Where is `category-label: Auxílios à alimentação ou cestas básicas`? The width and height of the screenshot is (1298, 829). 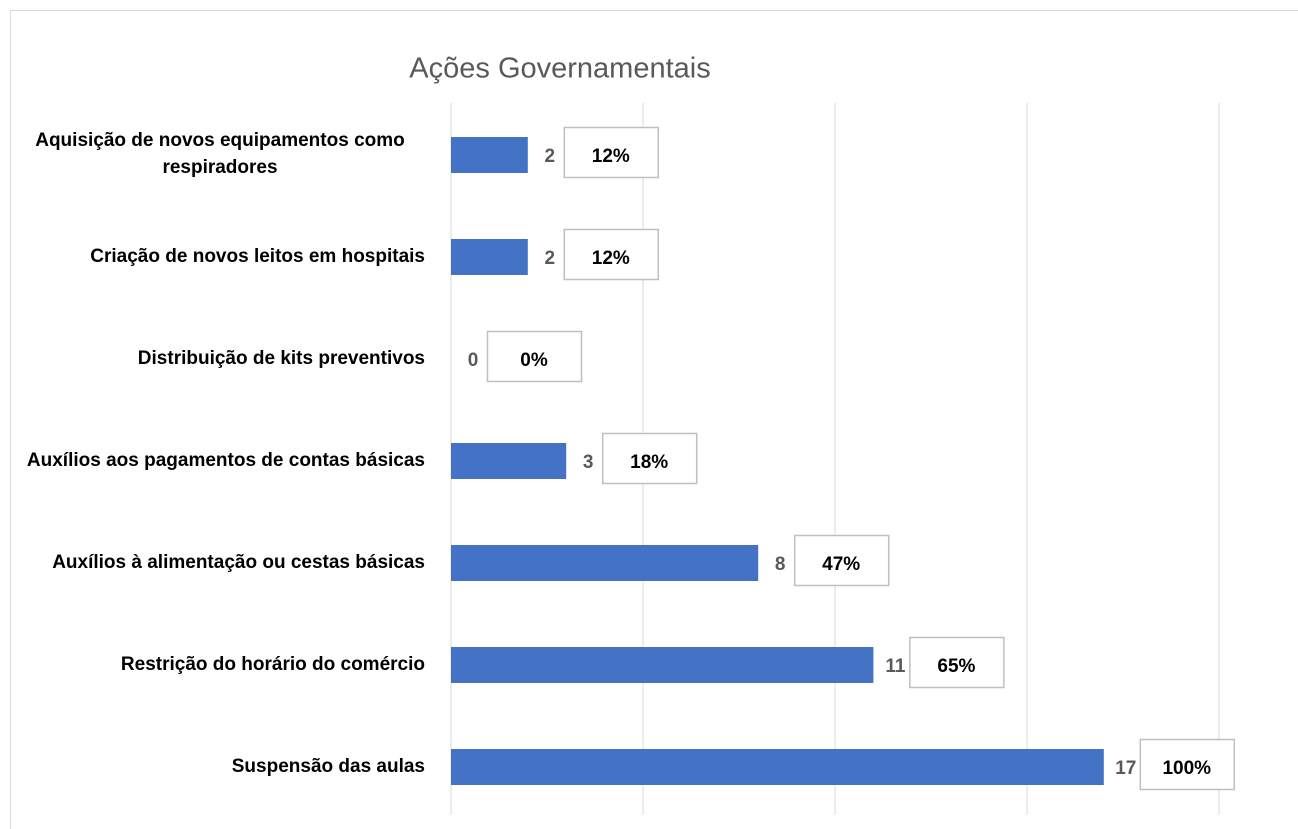
category-label: Auxílios à alimentação ou cestas básicas is located at coordinates (238, 562).